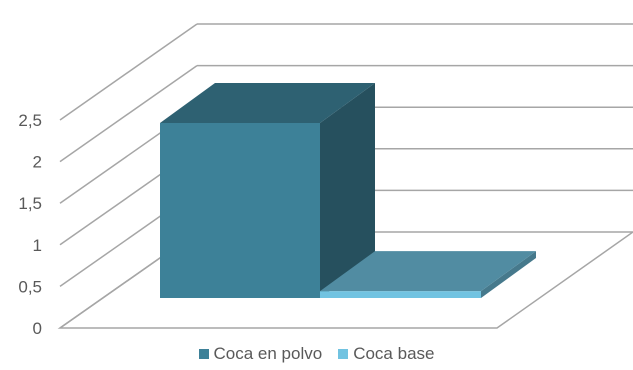 The width and height of the screenshot is (633, 370). Describe the element at coordinates (37, 245) in the screenshot. I see `y-tick-label: 1` at that location.